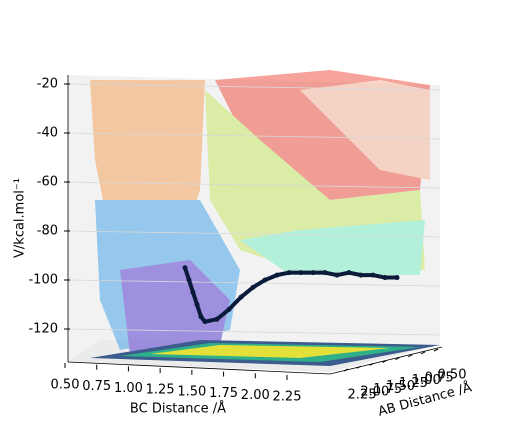 The image size is (524, 437). I want to click on x-axis, so click(199, 368).